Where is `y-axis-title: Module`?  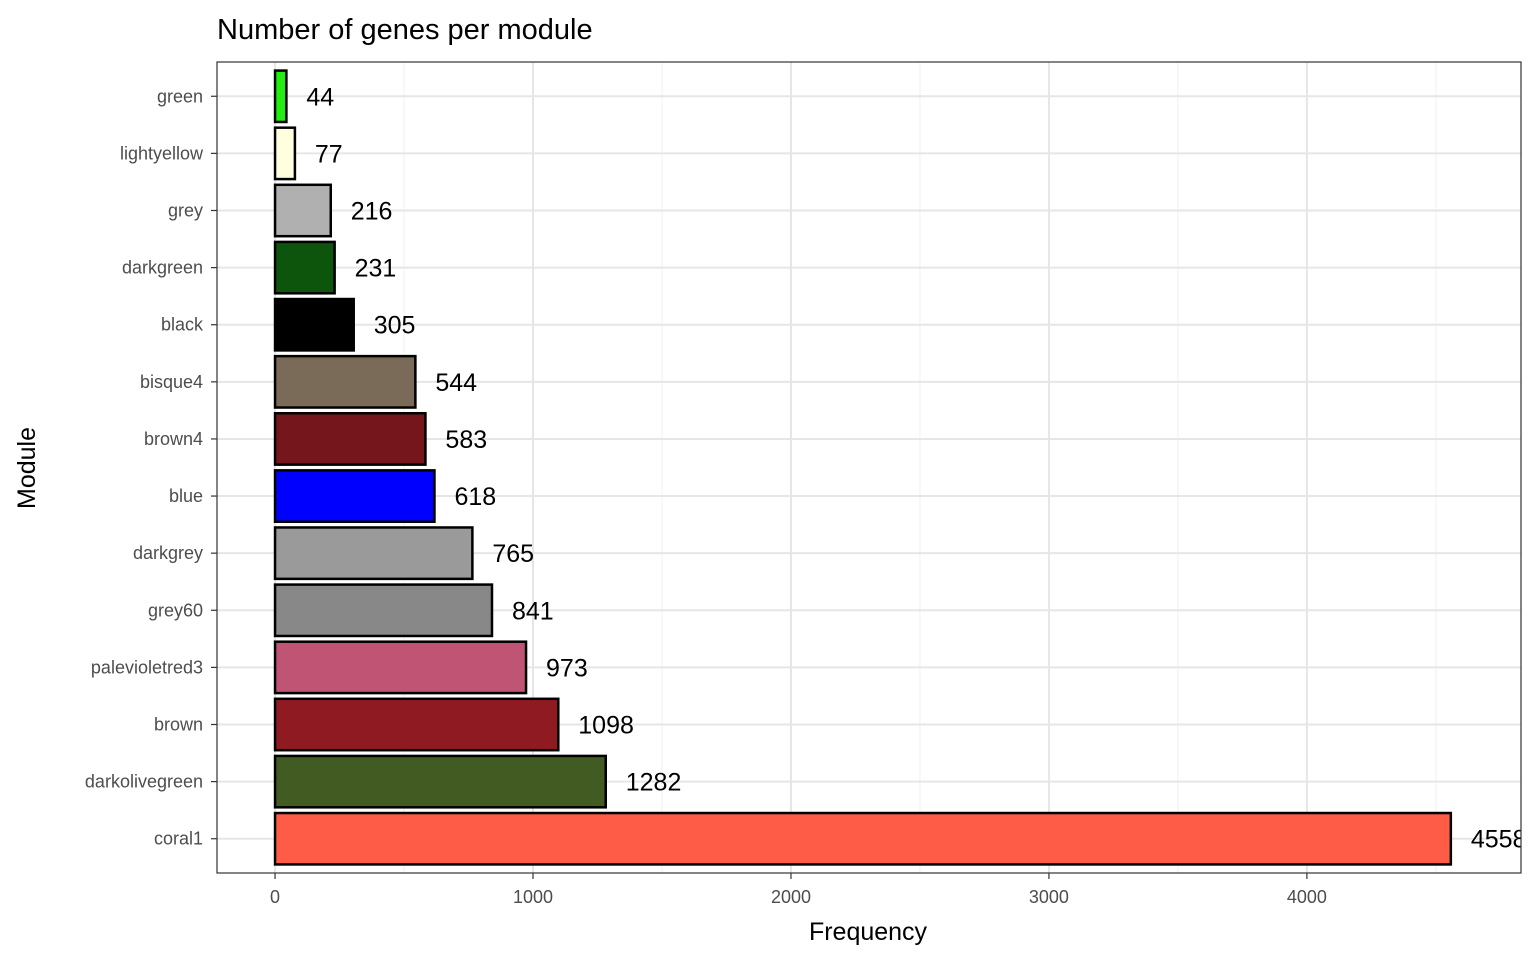
y-axis-title: Module is located at coordinates (27, 468).